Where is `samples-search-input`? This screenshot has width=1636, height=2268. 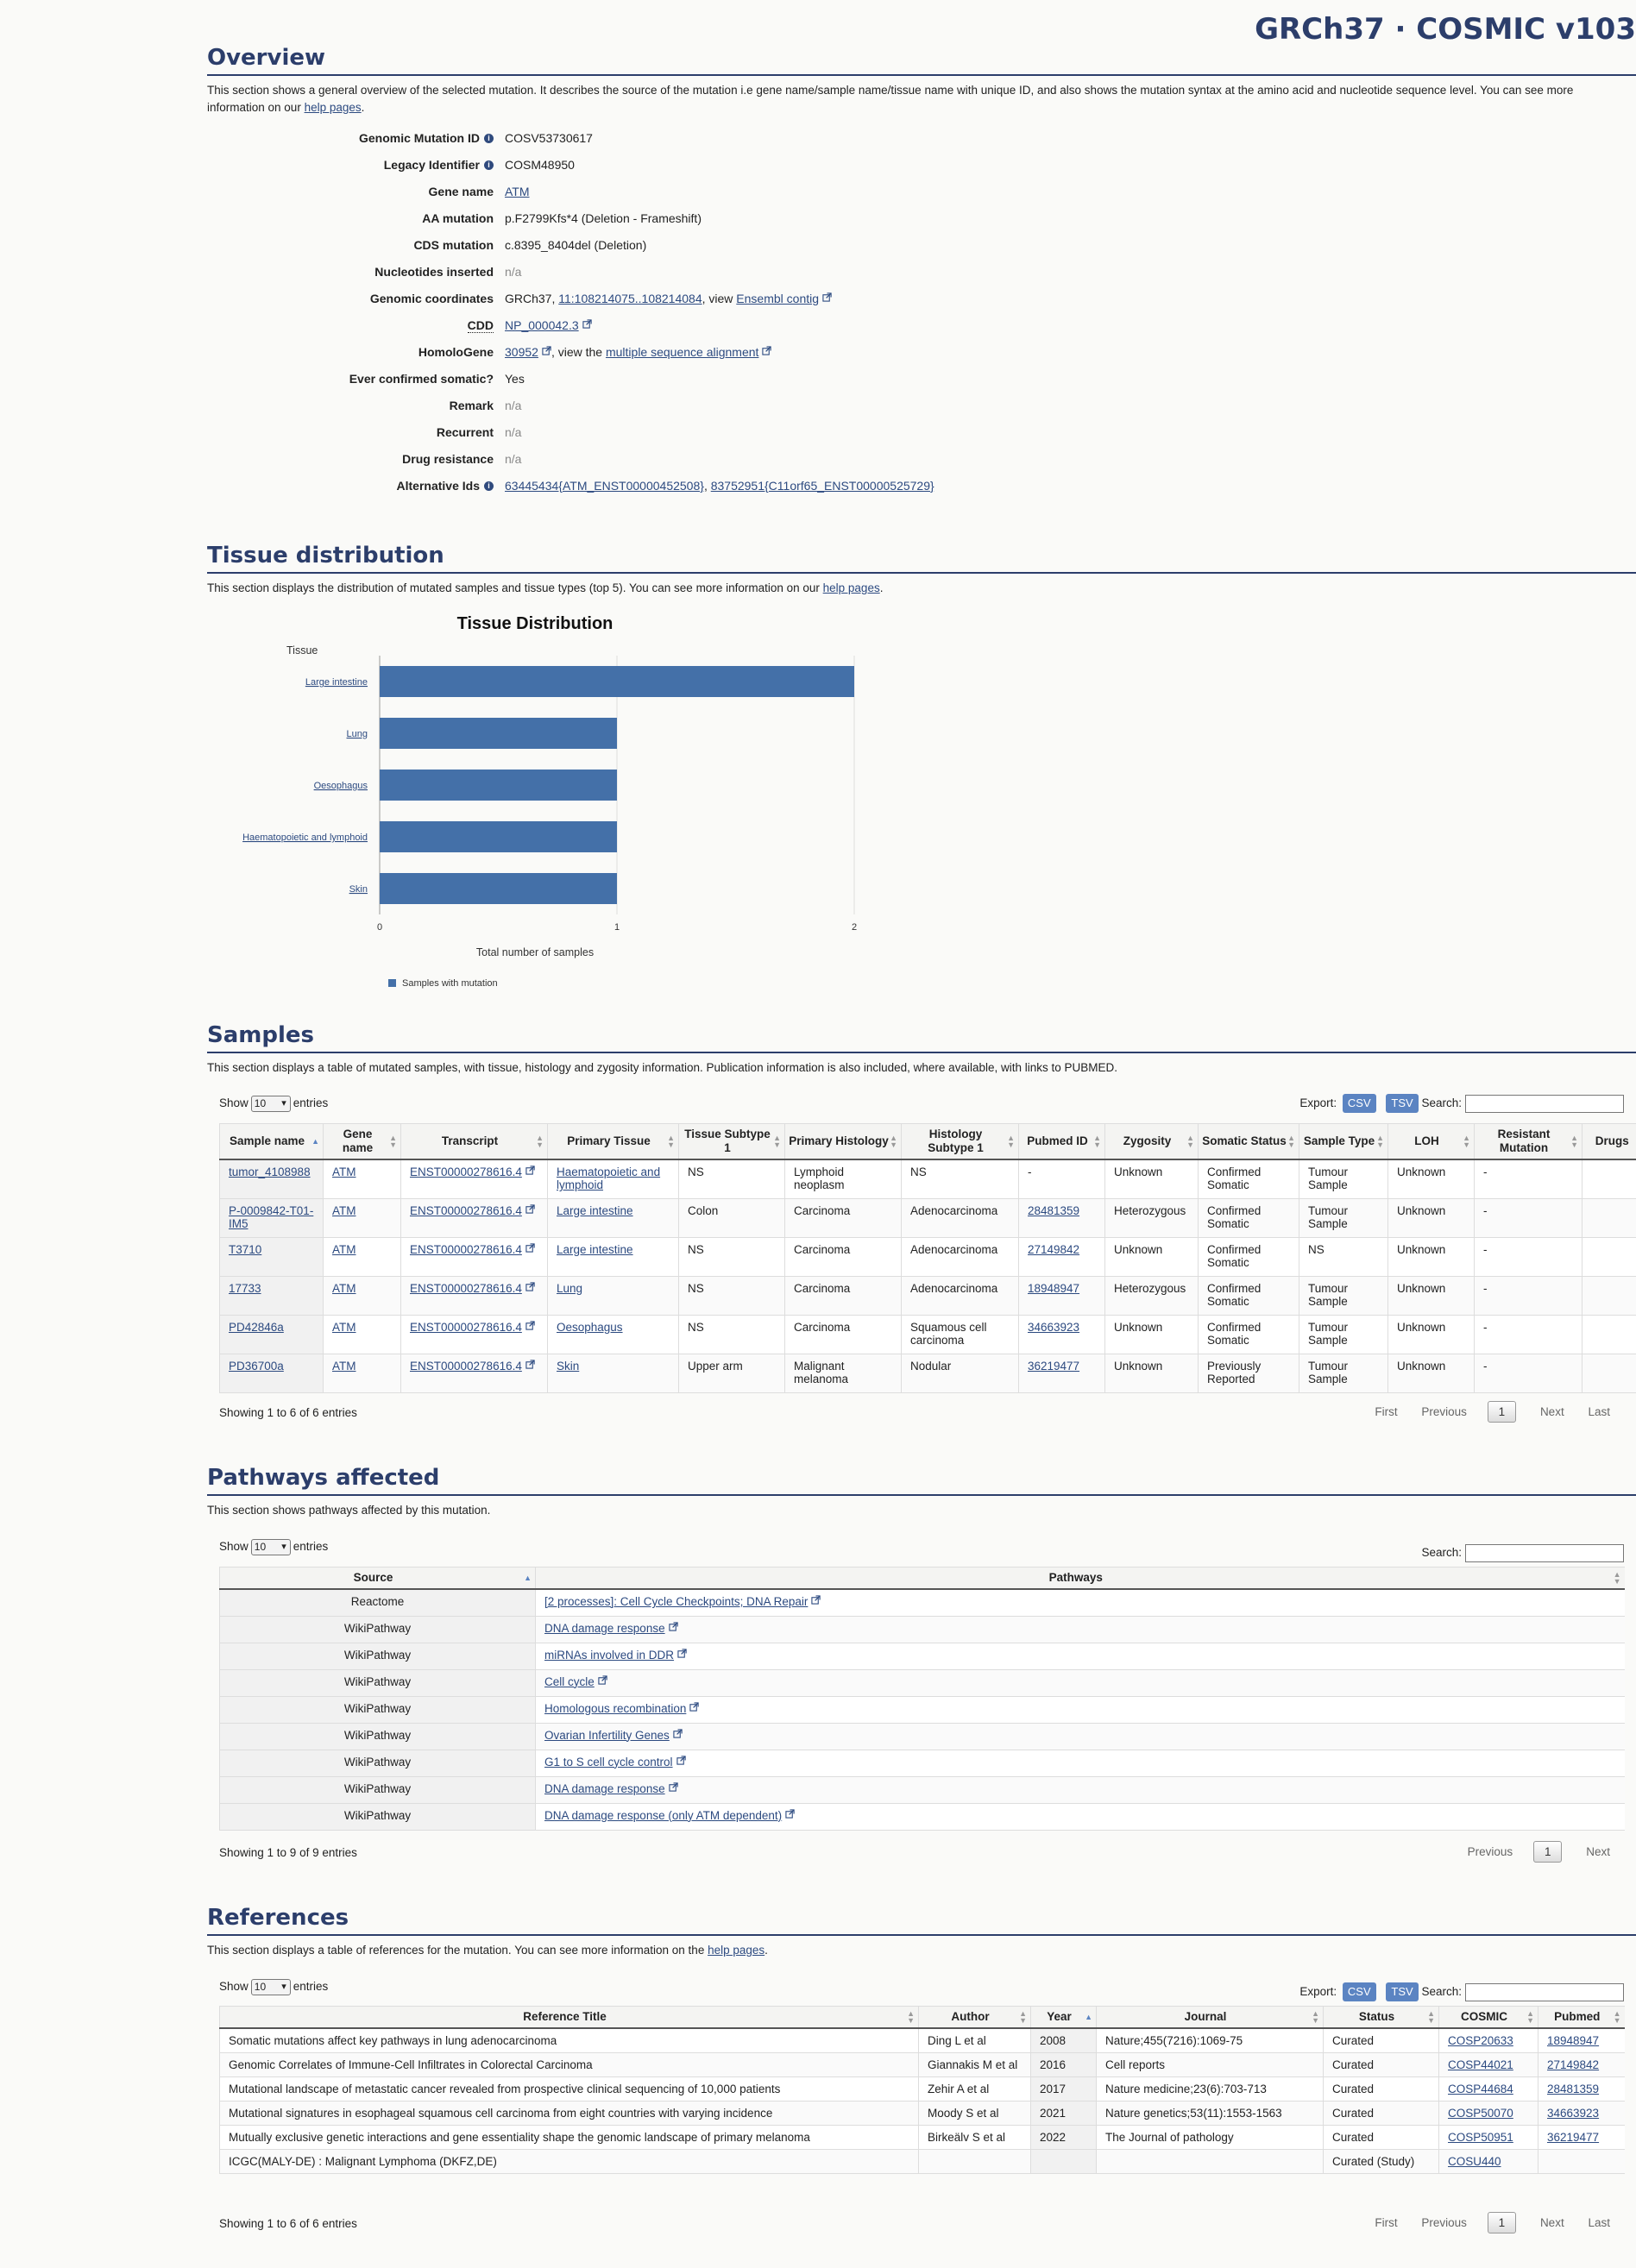 samples-search-input is located at coordinates (1544, 1103).